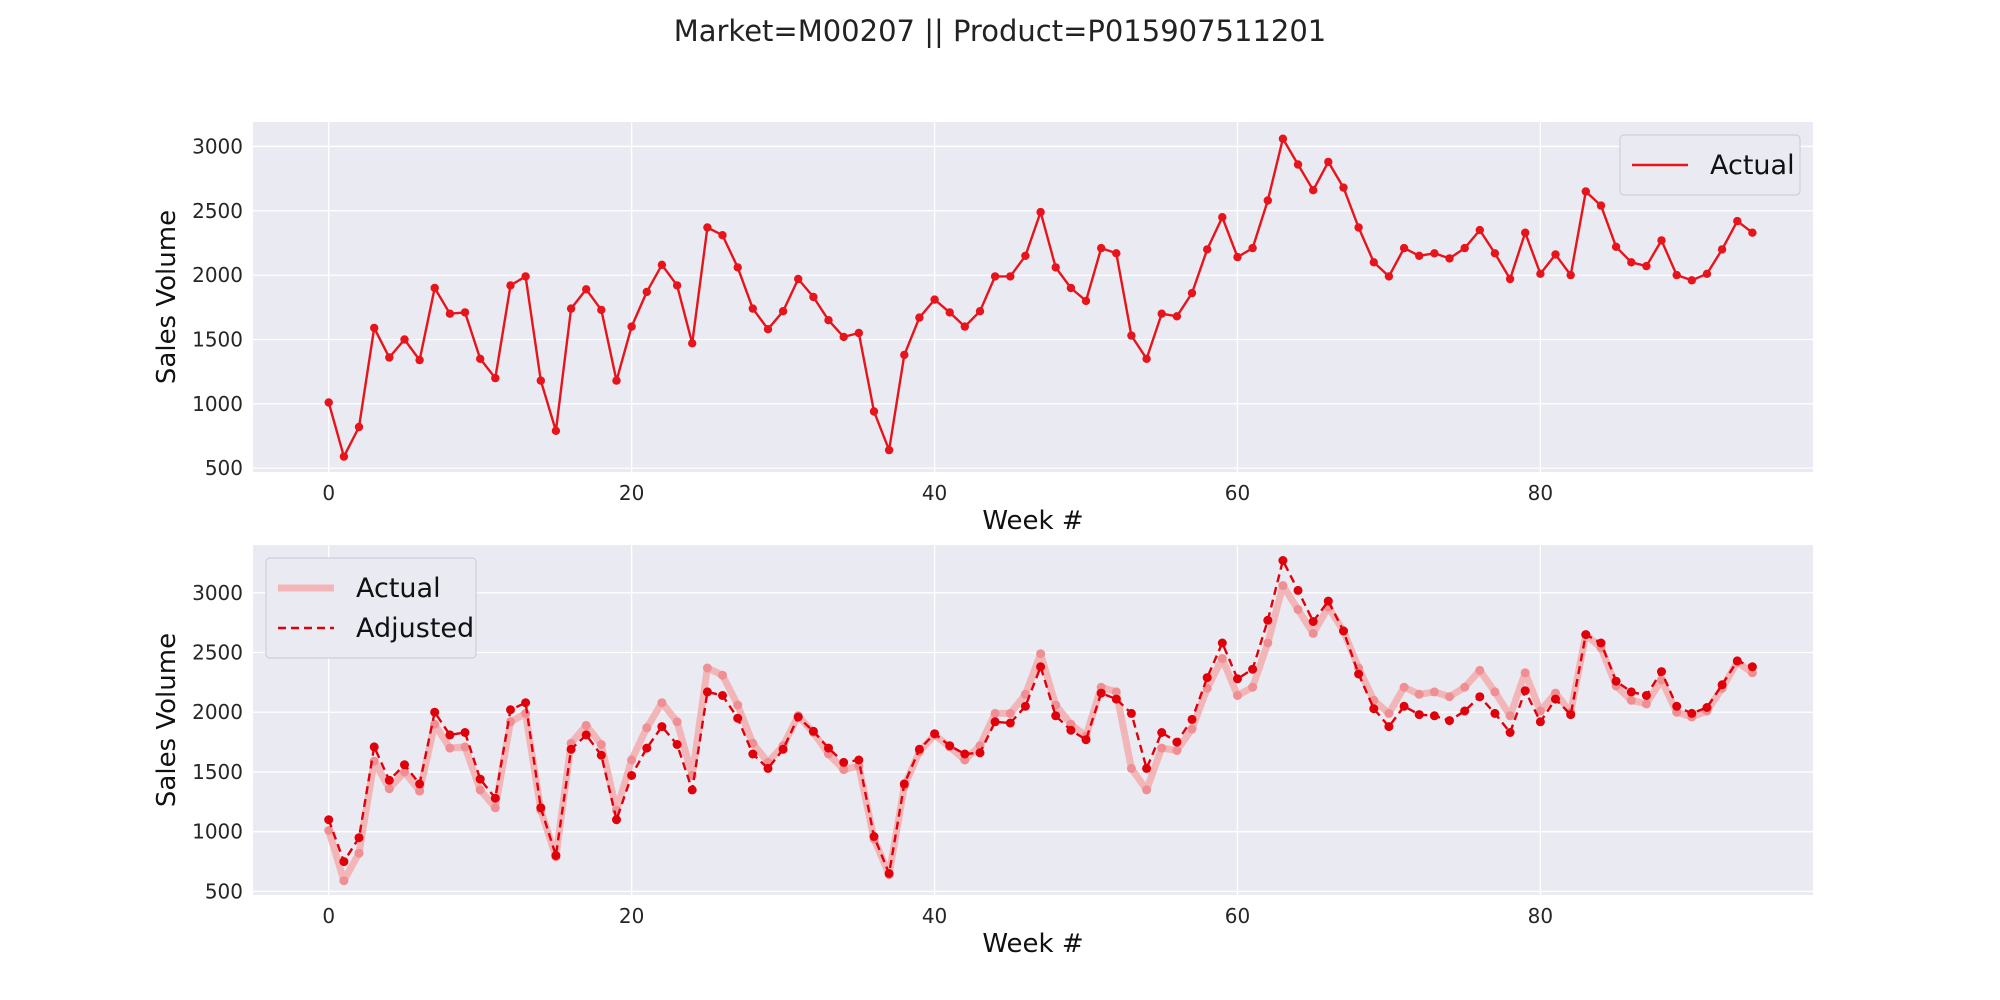  Describe the element at coordinates (1540, 493) in the screenshot. I see `x-tick-label: 80` at that location.